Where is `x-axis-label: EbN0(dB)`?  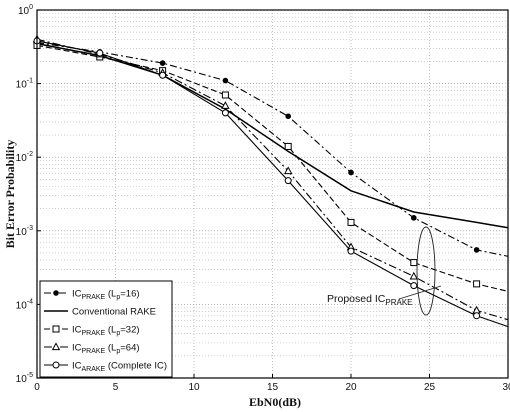 x-axis-label: EbN0(dB) is located at coordinates (275, 402).